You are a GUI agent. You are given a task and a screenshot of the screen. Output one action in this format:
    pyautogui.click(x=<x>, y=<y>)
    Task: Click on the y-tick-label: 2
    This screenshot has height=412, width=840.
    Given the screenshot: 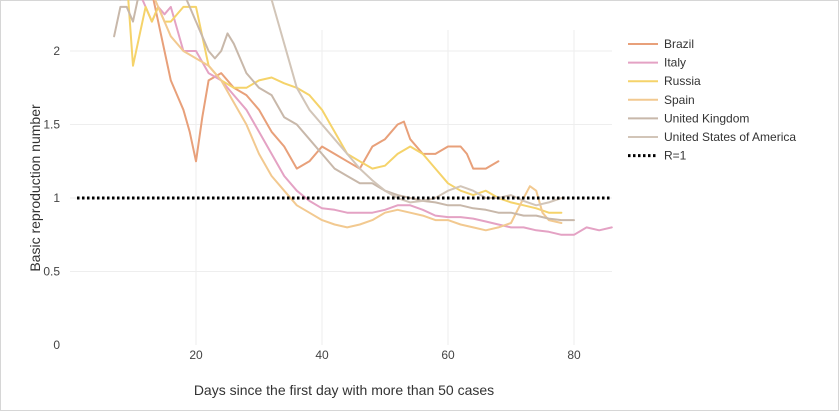 What is the action you would take?
    pyautogui.click(x=56, y=51)
    